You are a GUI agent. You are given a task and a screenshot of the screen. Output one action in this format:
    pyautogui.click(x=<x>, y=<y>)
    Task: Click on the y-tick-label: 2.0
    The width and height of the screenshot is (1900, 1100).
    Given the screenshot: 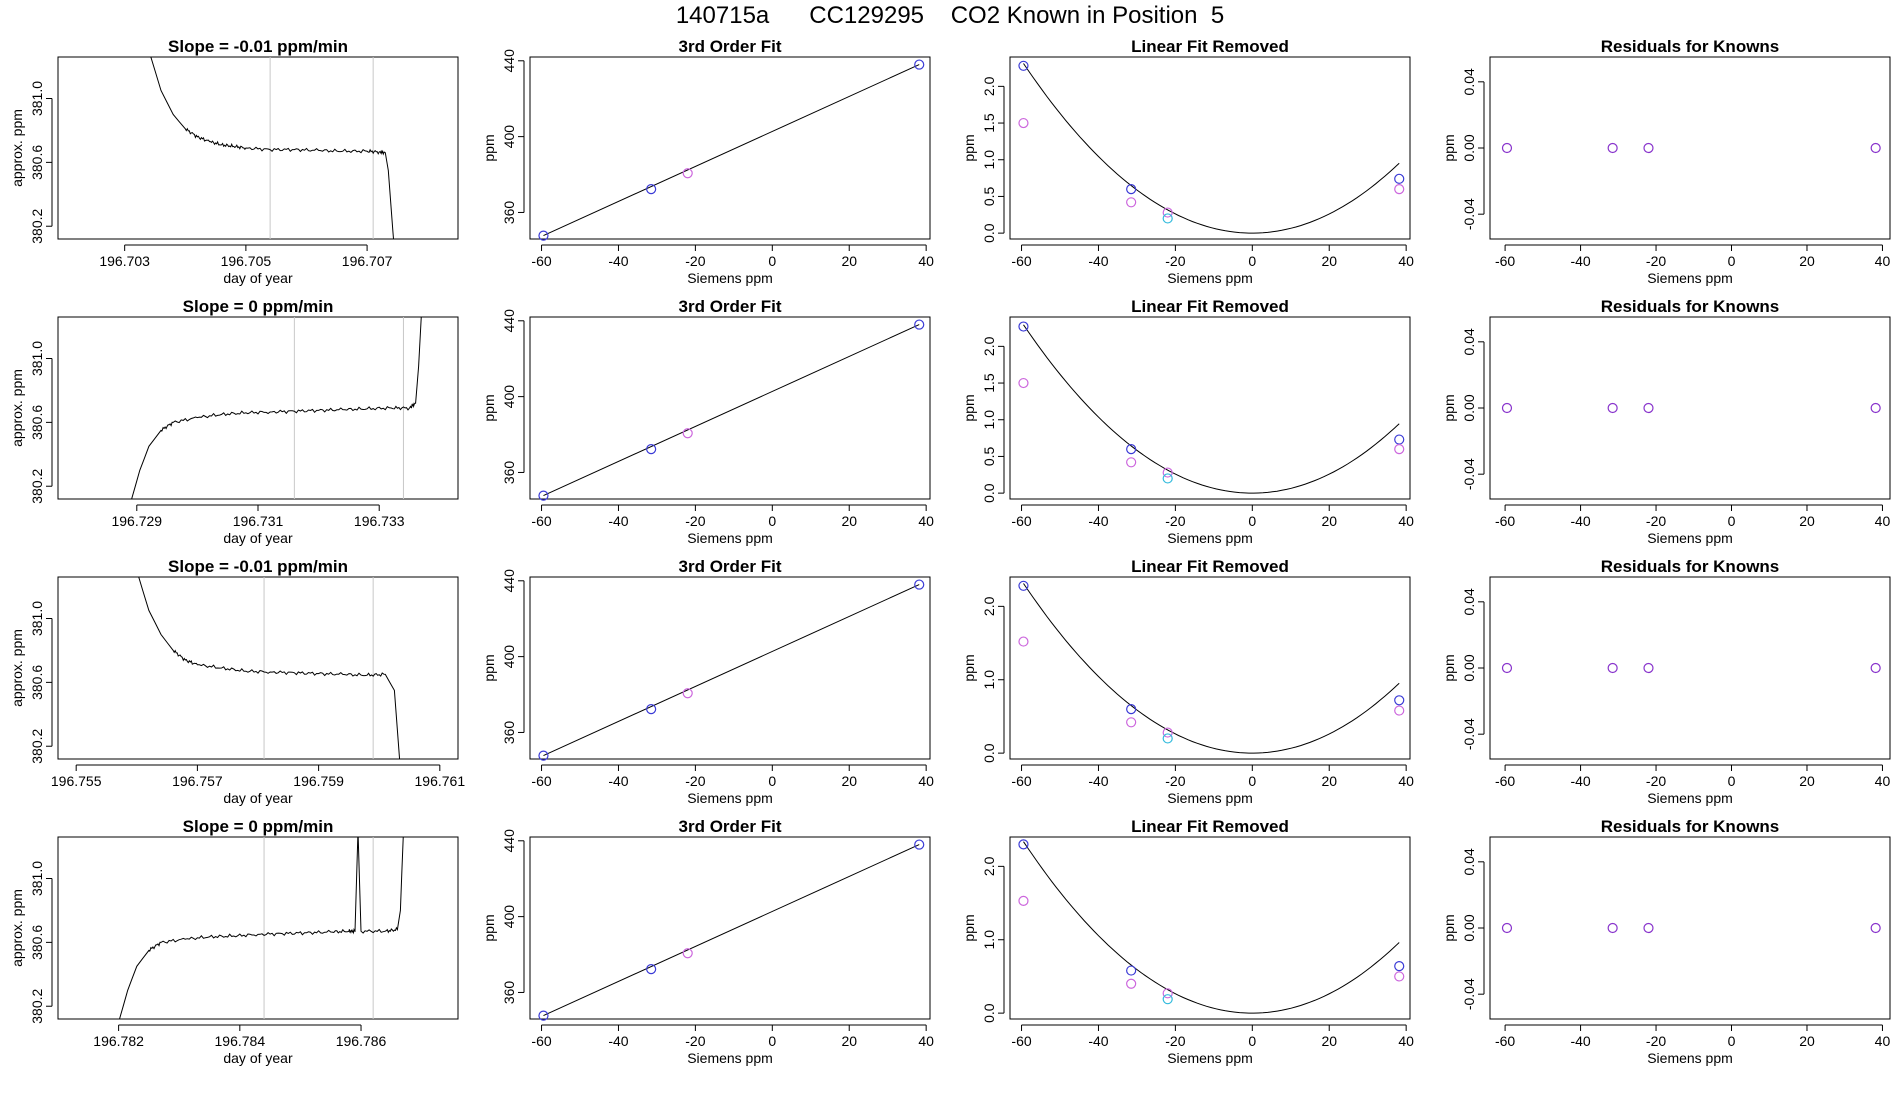 What is the action you would take?
    pyautogui.click(x=989, y=346)
    